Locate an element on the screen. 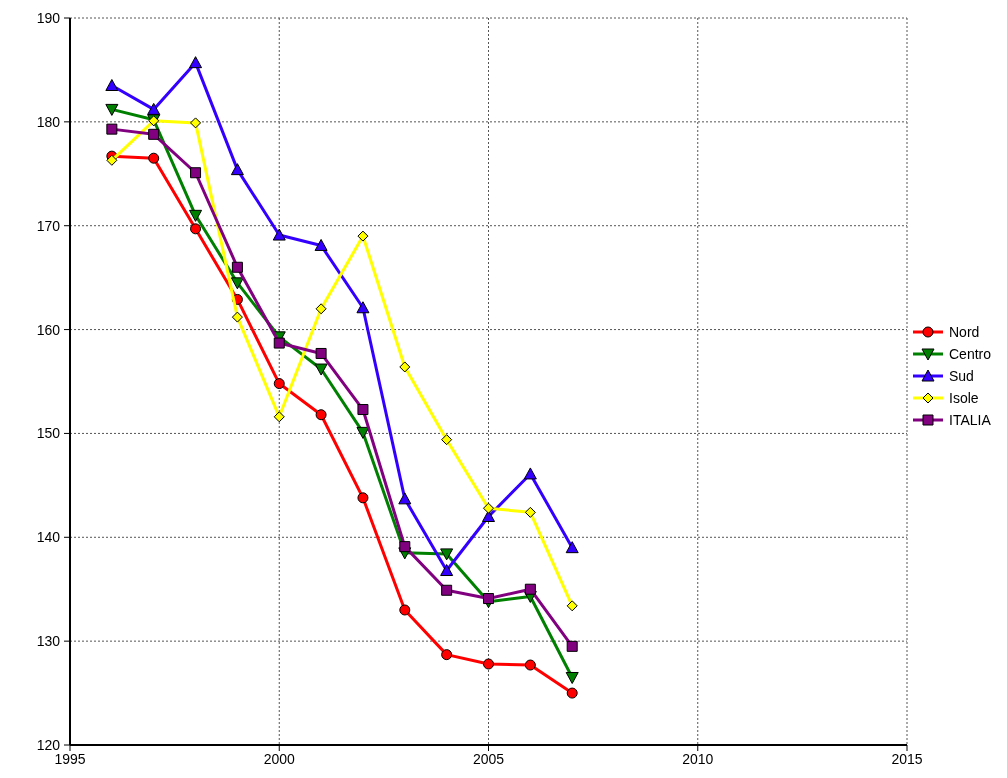 The height and width of the screenshot is (778, 1007). y-tick-label: 190 is located at coordinates (48, 18).